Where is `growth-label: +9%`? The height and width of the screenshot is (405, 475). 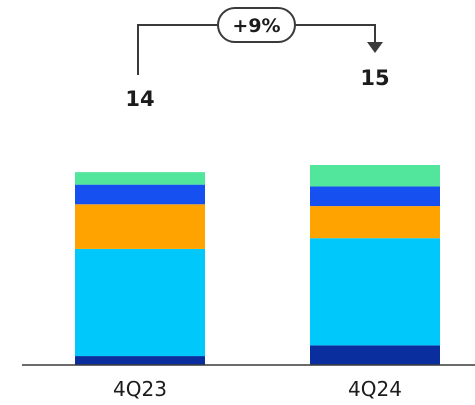 growth-label: +9% is located at coordinates (256, 26).